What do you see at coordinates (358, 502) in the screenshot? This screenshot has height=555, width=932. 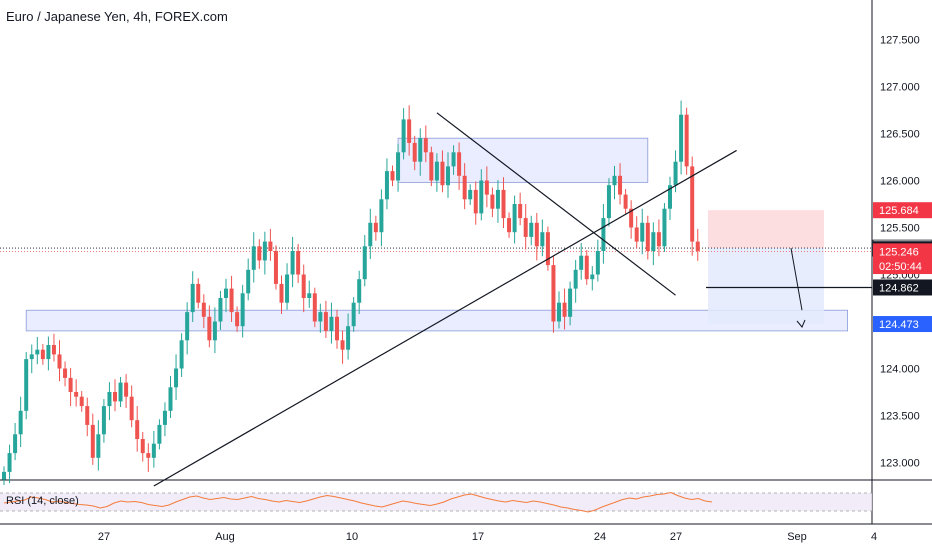 I see `rsi-line` at bounding box center [358, 502].